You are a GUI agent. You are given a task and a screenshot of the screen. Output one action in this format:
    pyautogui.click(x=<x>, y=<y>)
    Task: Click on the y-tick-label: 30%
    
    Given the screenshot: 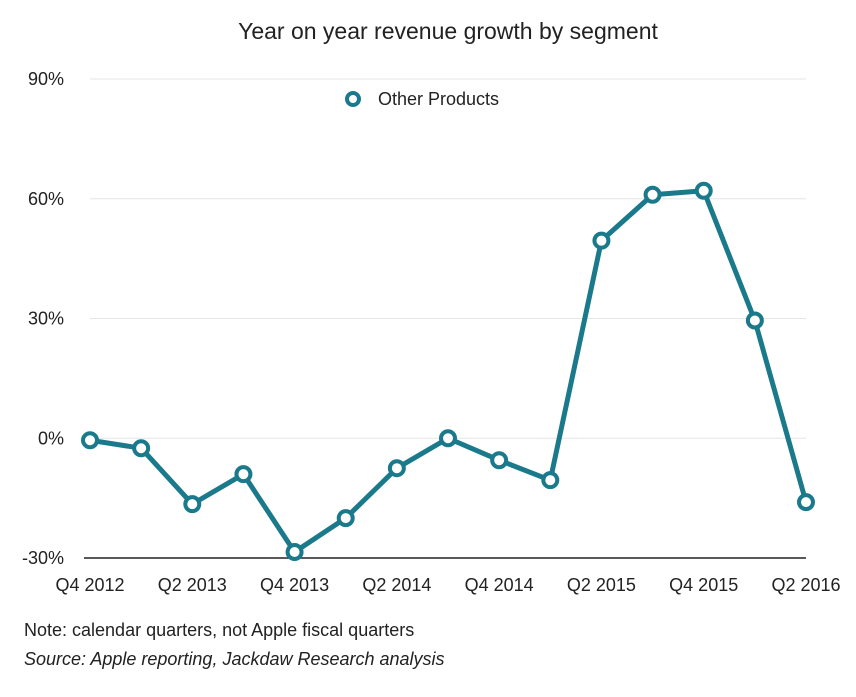 What is the action you would take?
    pyautogui.click(x=46, y=319)
    